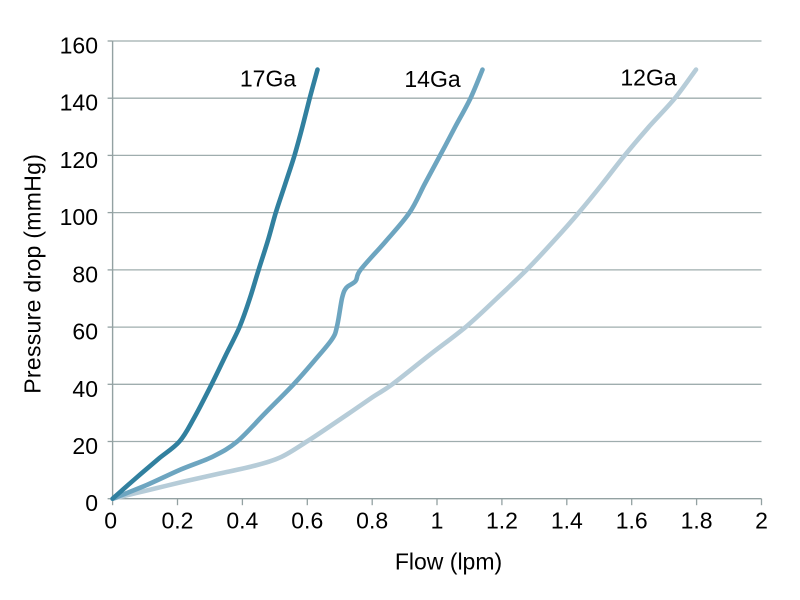 The height and width of the screenshot is (600, 800). Describe the element at coordinates (268, 78) in the screenshot. I see `svg-text: 17Ga` at that location.